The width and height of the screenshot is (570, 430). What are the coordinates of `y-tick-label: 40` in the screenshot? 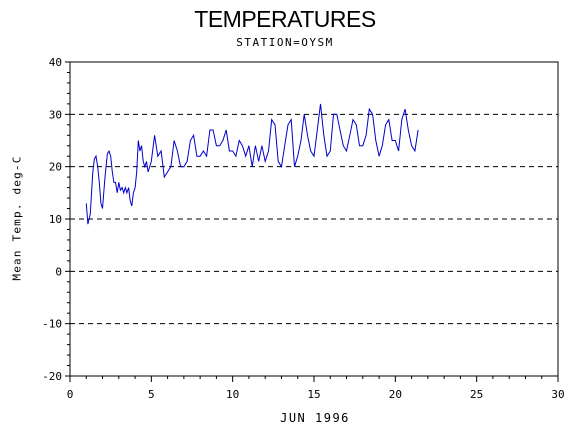 It's located at (55, 62).